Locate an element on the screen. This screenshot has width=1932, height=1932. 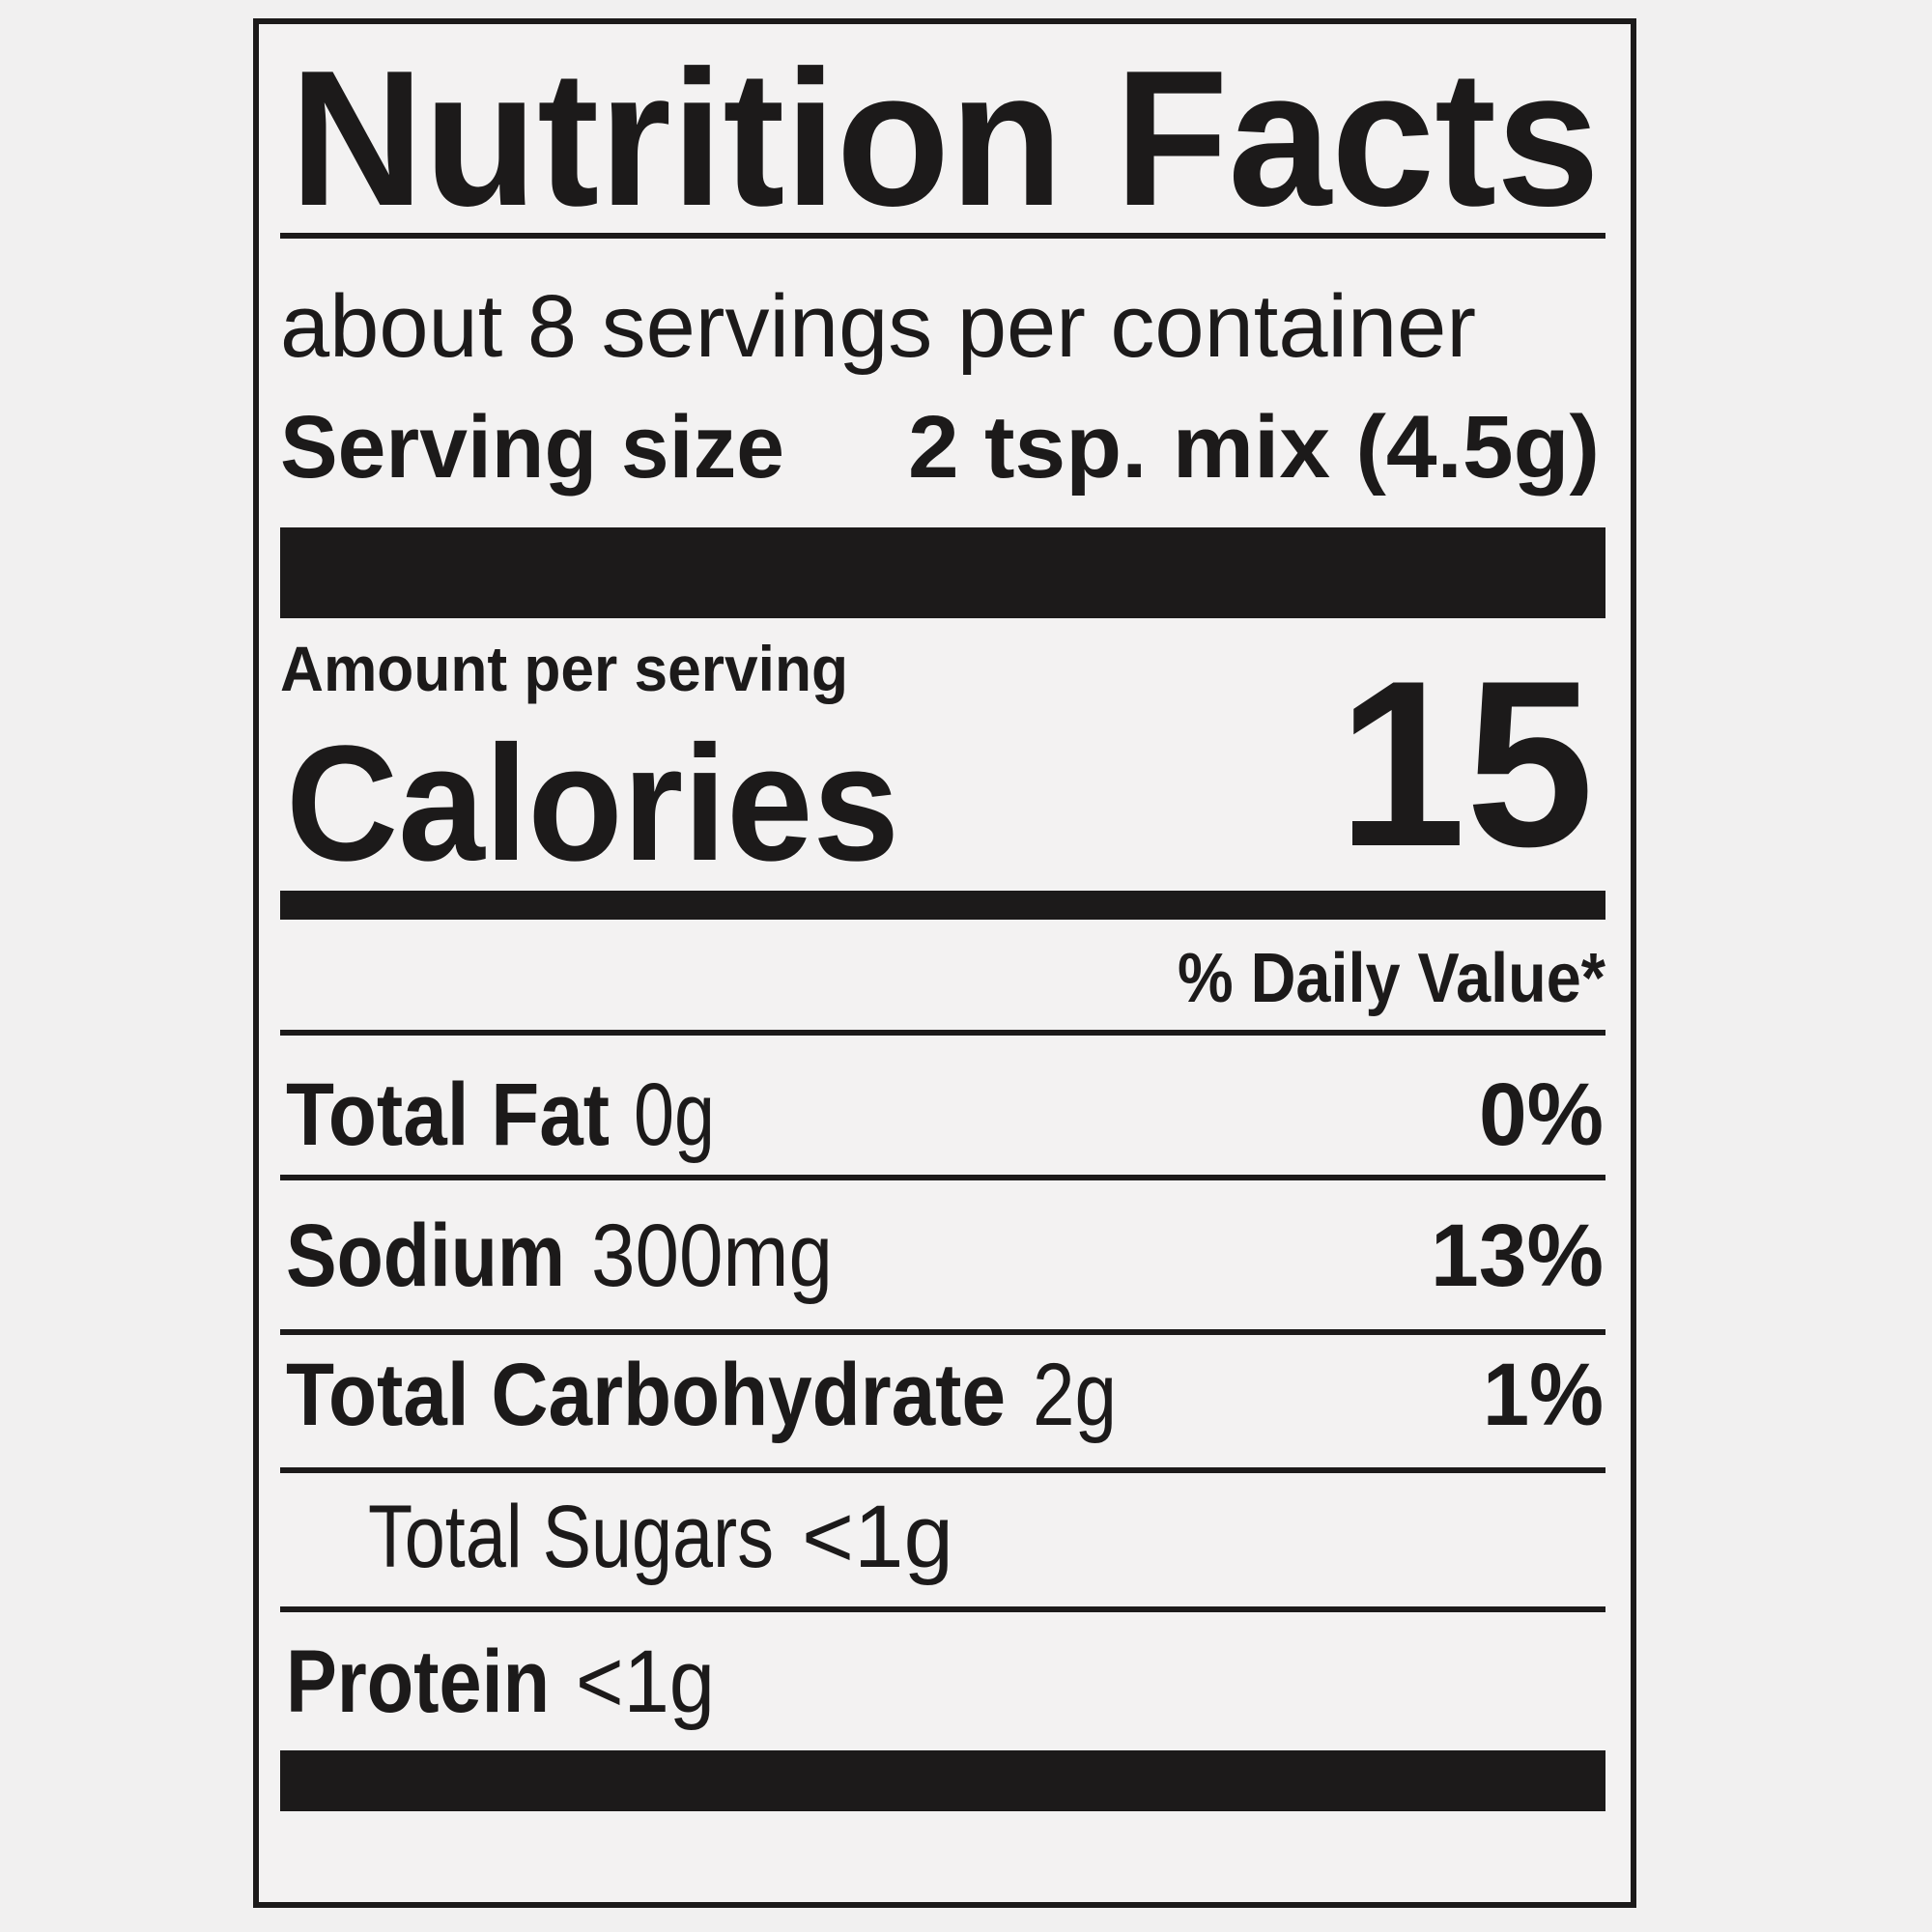
serving-size-value: 2 tsp. mix (4.5g) is located at coordinates (1254, 447).